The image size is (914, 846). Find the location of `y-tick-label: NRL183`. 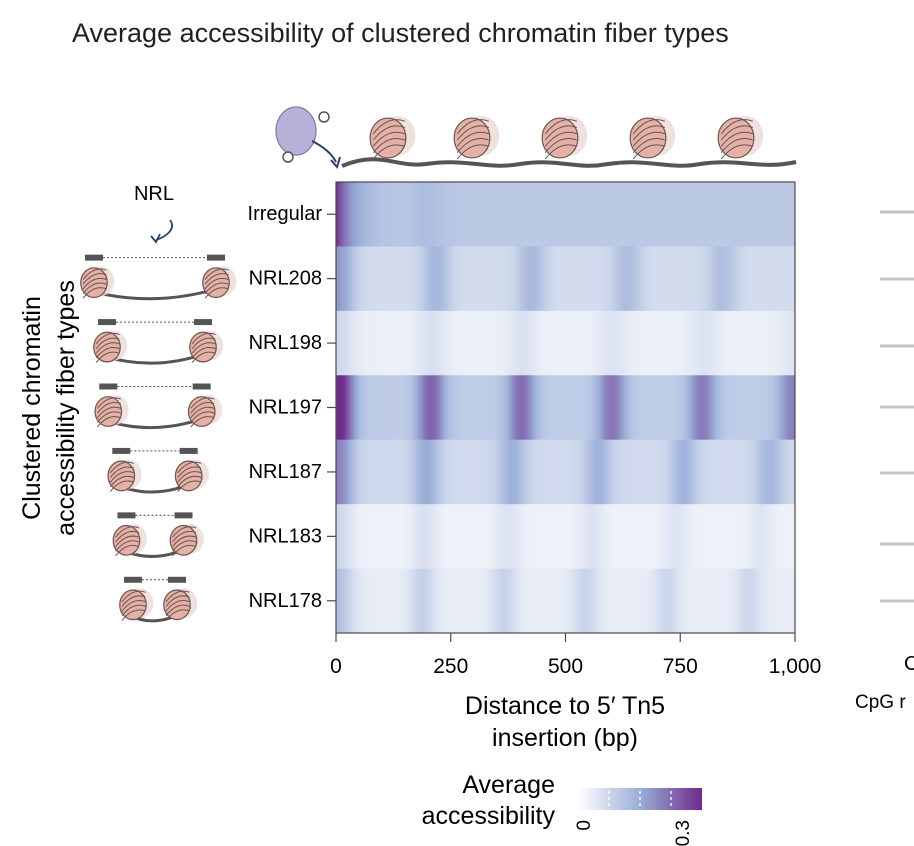

y-tick-label: NRL183 is located at coordinates (285, 536).